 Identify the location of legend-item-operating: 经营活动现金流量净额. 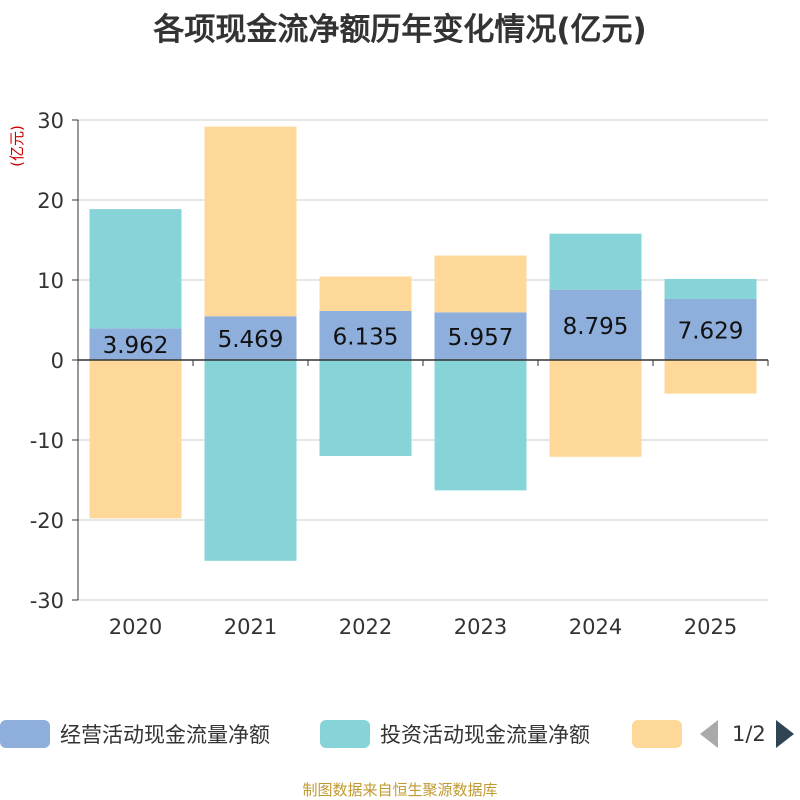
(135, 734).